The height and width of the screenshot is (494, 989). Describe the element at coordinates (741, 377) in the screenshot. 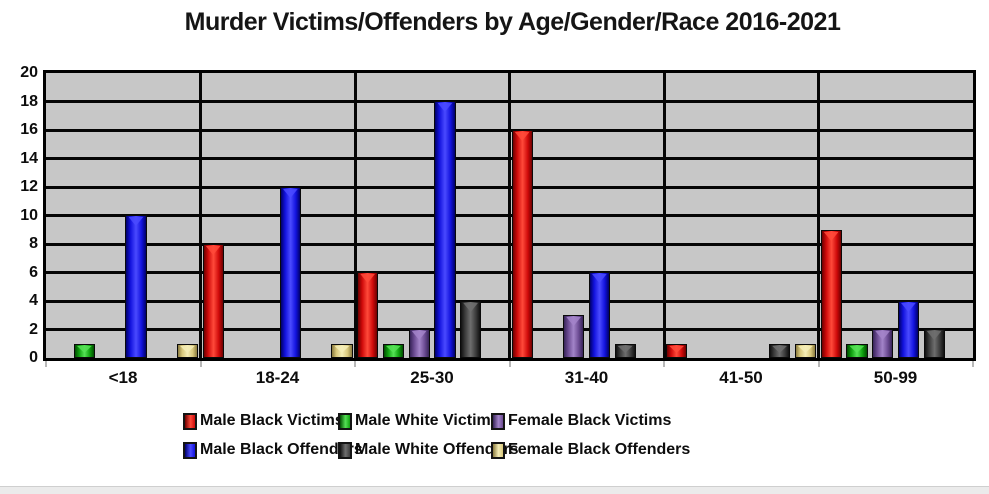

I see `x-category-label: 41-50` at that location.